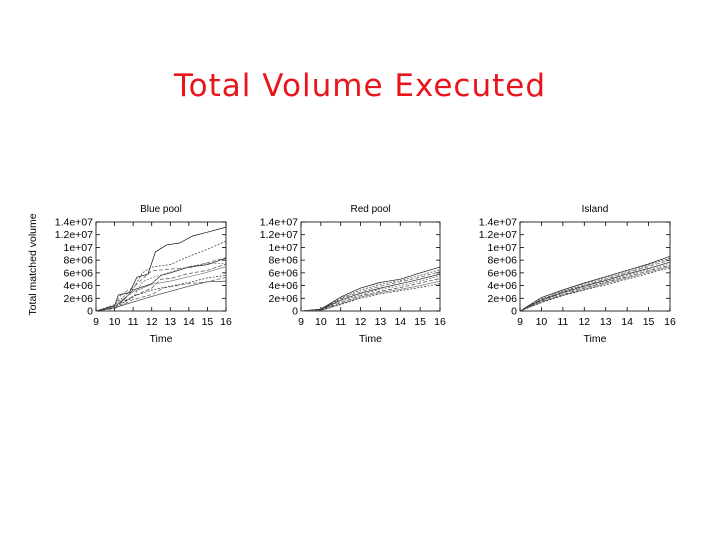 Image resolution: width=720 pixels, height=540 pixels. Describe the element at coordinates (370, 209) in the screenshot. I see `chart-title: Red pool` at that location.